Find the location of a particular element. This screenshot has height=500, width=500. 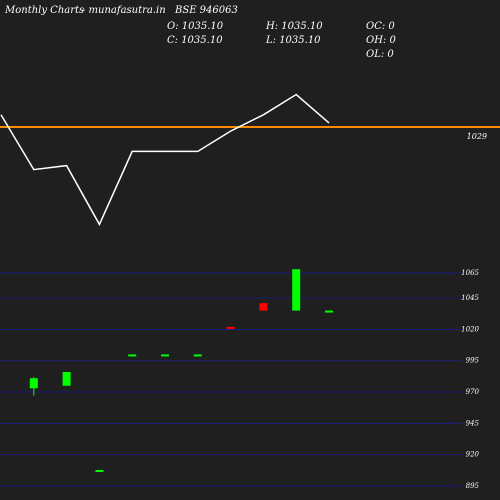

ol-value: OL: 0 is located at coordinates (380, 54).